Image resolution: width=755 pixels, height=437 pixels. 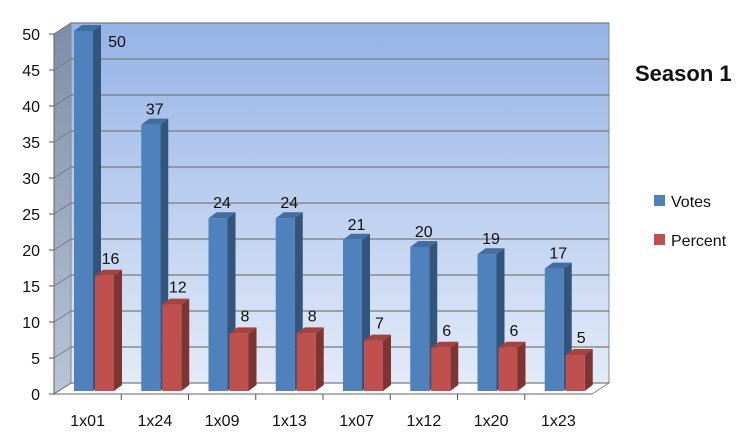 I want to click on y-tick-label: 20, so click(x=31, y=251).